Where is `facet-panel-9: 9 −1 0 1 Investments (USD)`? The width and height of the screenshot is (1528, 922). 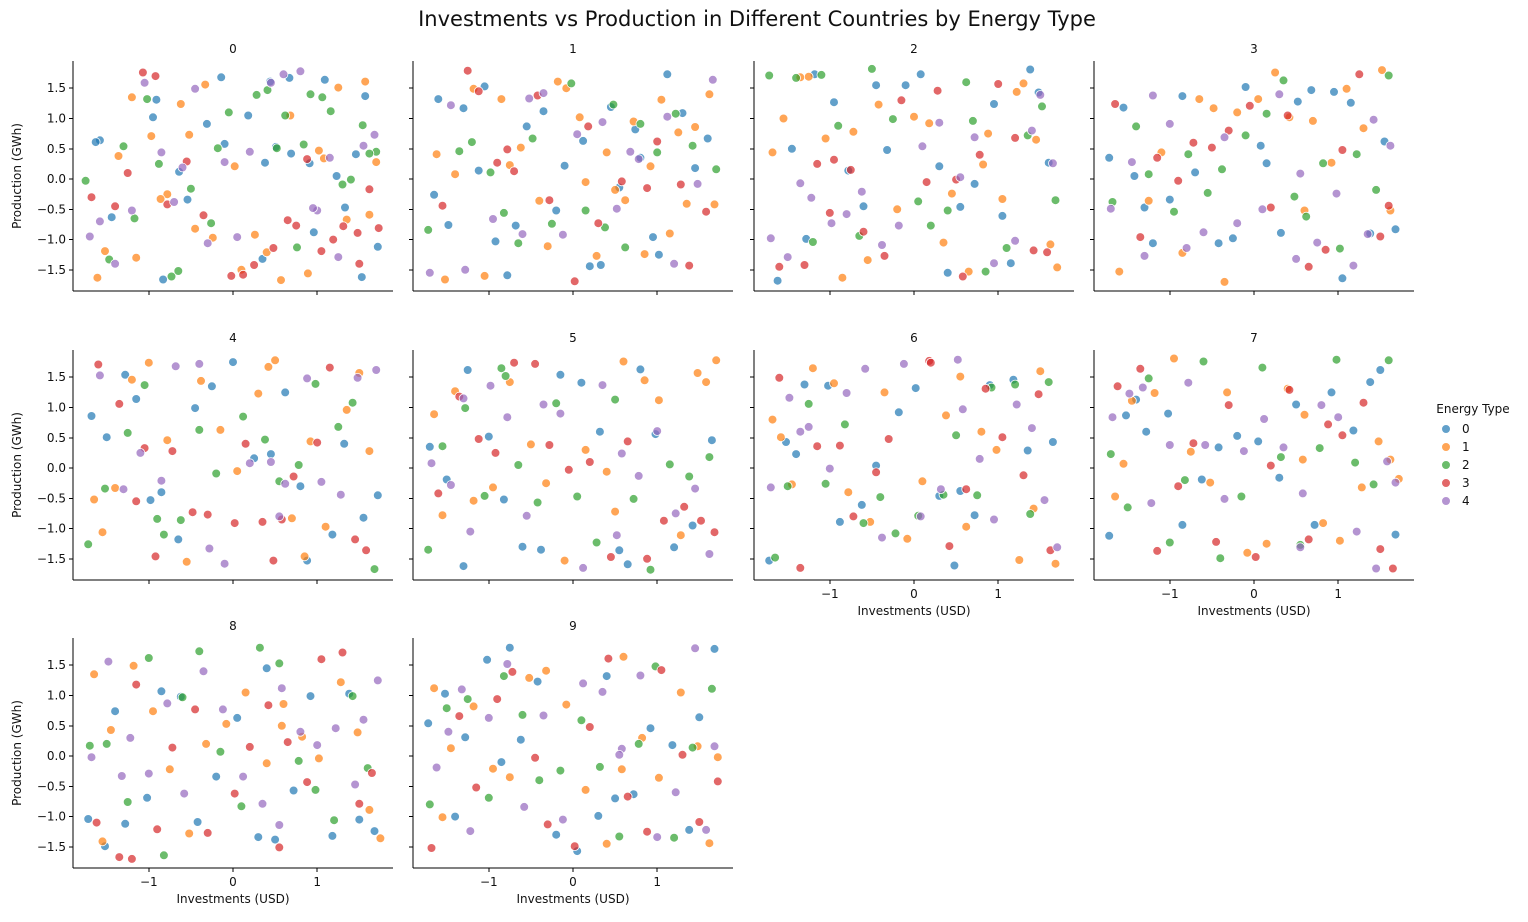
facet-panel-9: 9 −1 0 1 Investments (USD) is located at coordinates (571, 762).